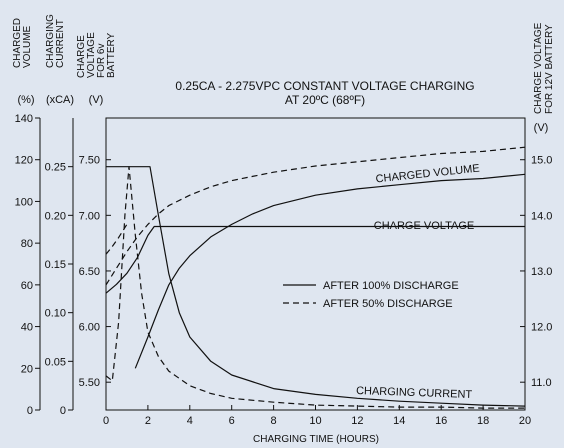  I want to click on y-tick-label: 0.20, so click(55, 216).